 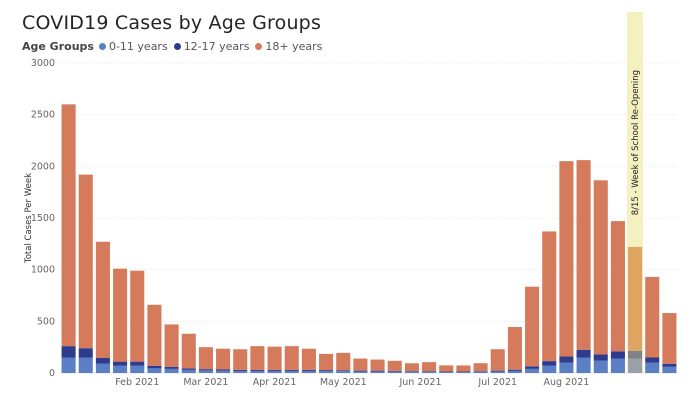 I want to click on legend-item-18-plus: 18+ years, so click(x=288, y=46).